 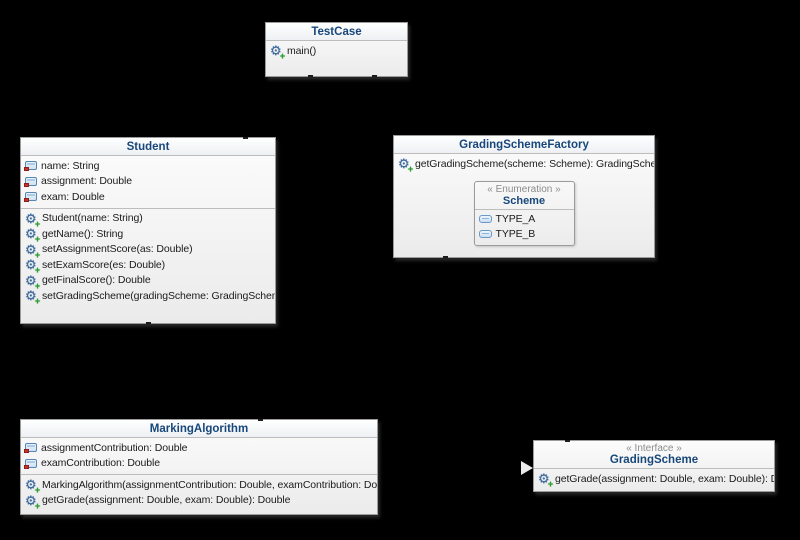 I want to click on method-row: getName(): String, so click(x=148, y=235).